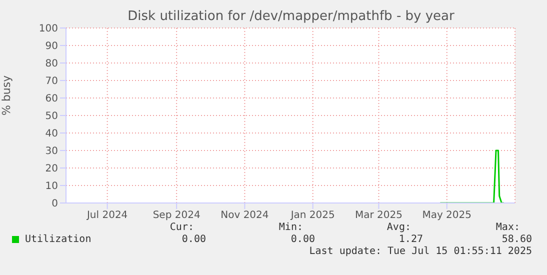 The image size is (547, 275). I want to click on y-axis-title: % busy, so click(6, 95).